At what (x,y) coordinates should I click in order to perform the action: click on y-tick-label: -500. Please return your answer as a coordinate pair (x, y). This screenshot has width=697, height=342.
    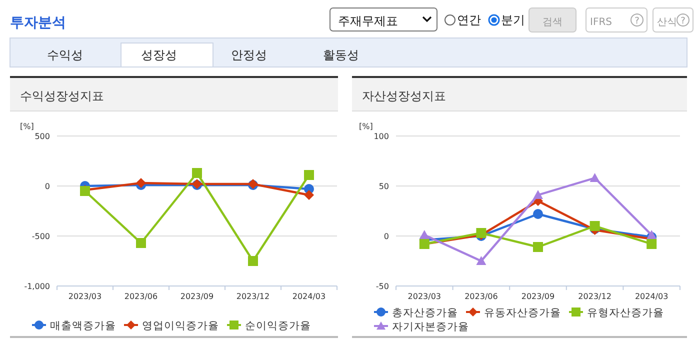
    Looking at the image, I should click on (41, 236).